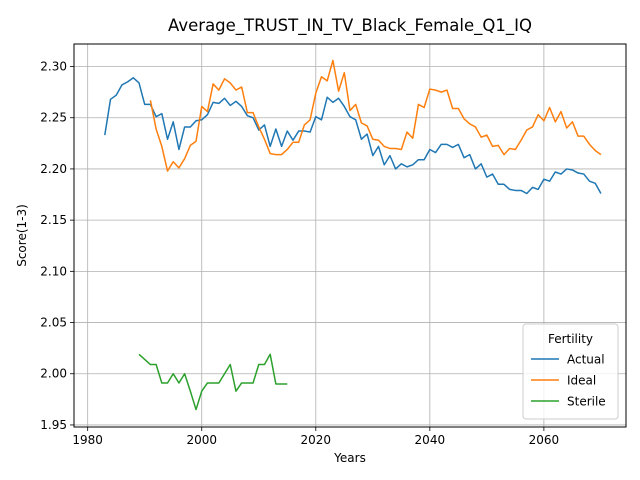 This screenshot has height=480, width=640. I want to click on x-tick-label: 2020, so click(316, 440).